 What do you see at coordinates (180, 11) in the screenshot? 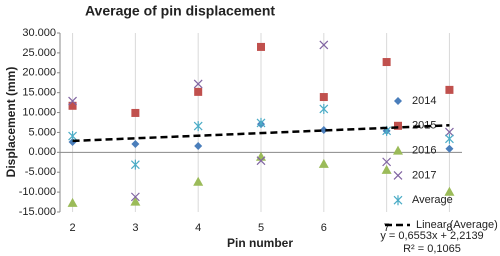
I see `chart-title: Average of pin displacement` at bounding box center [180, 11].